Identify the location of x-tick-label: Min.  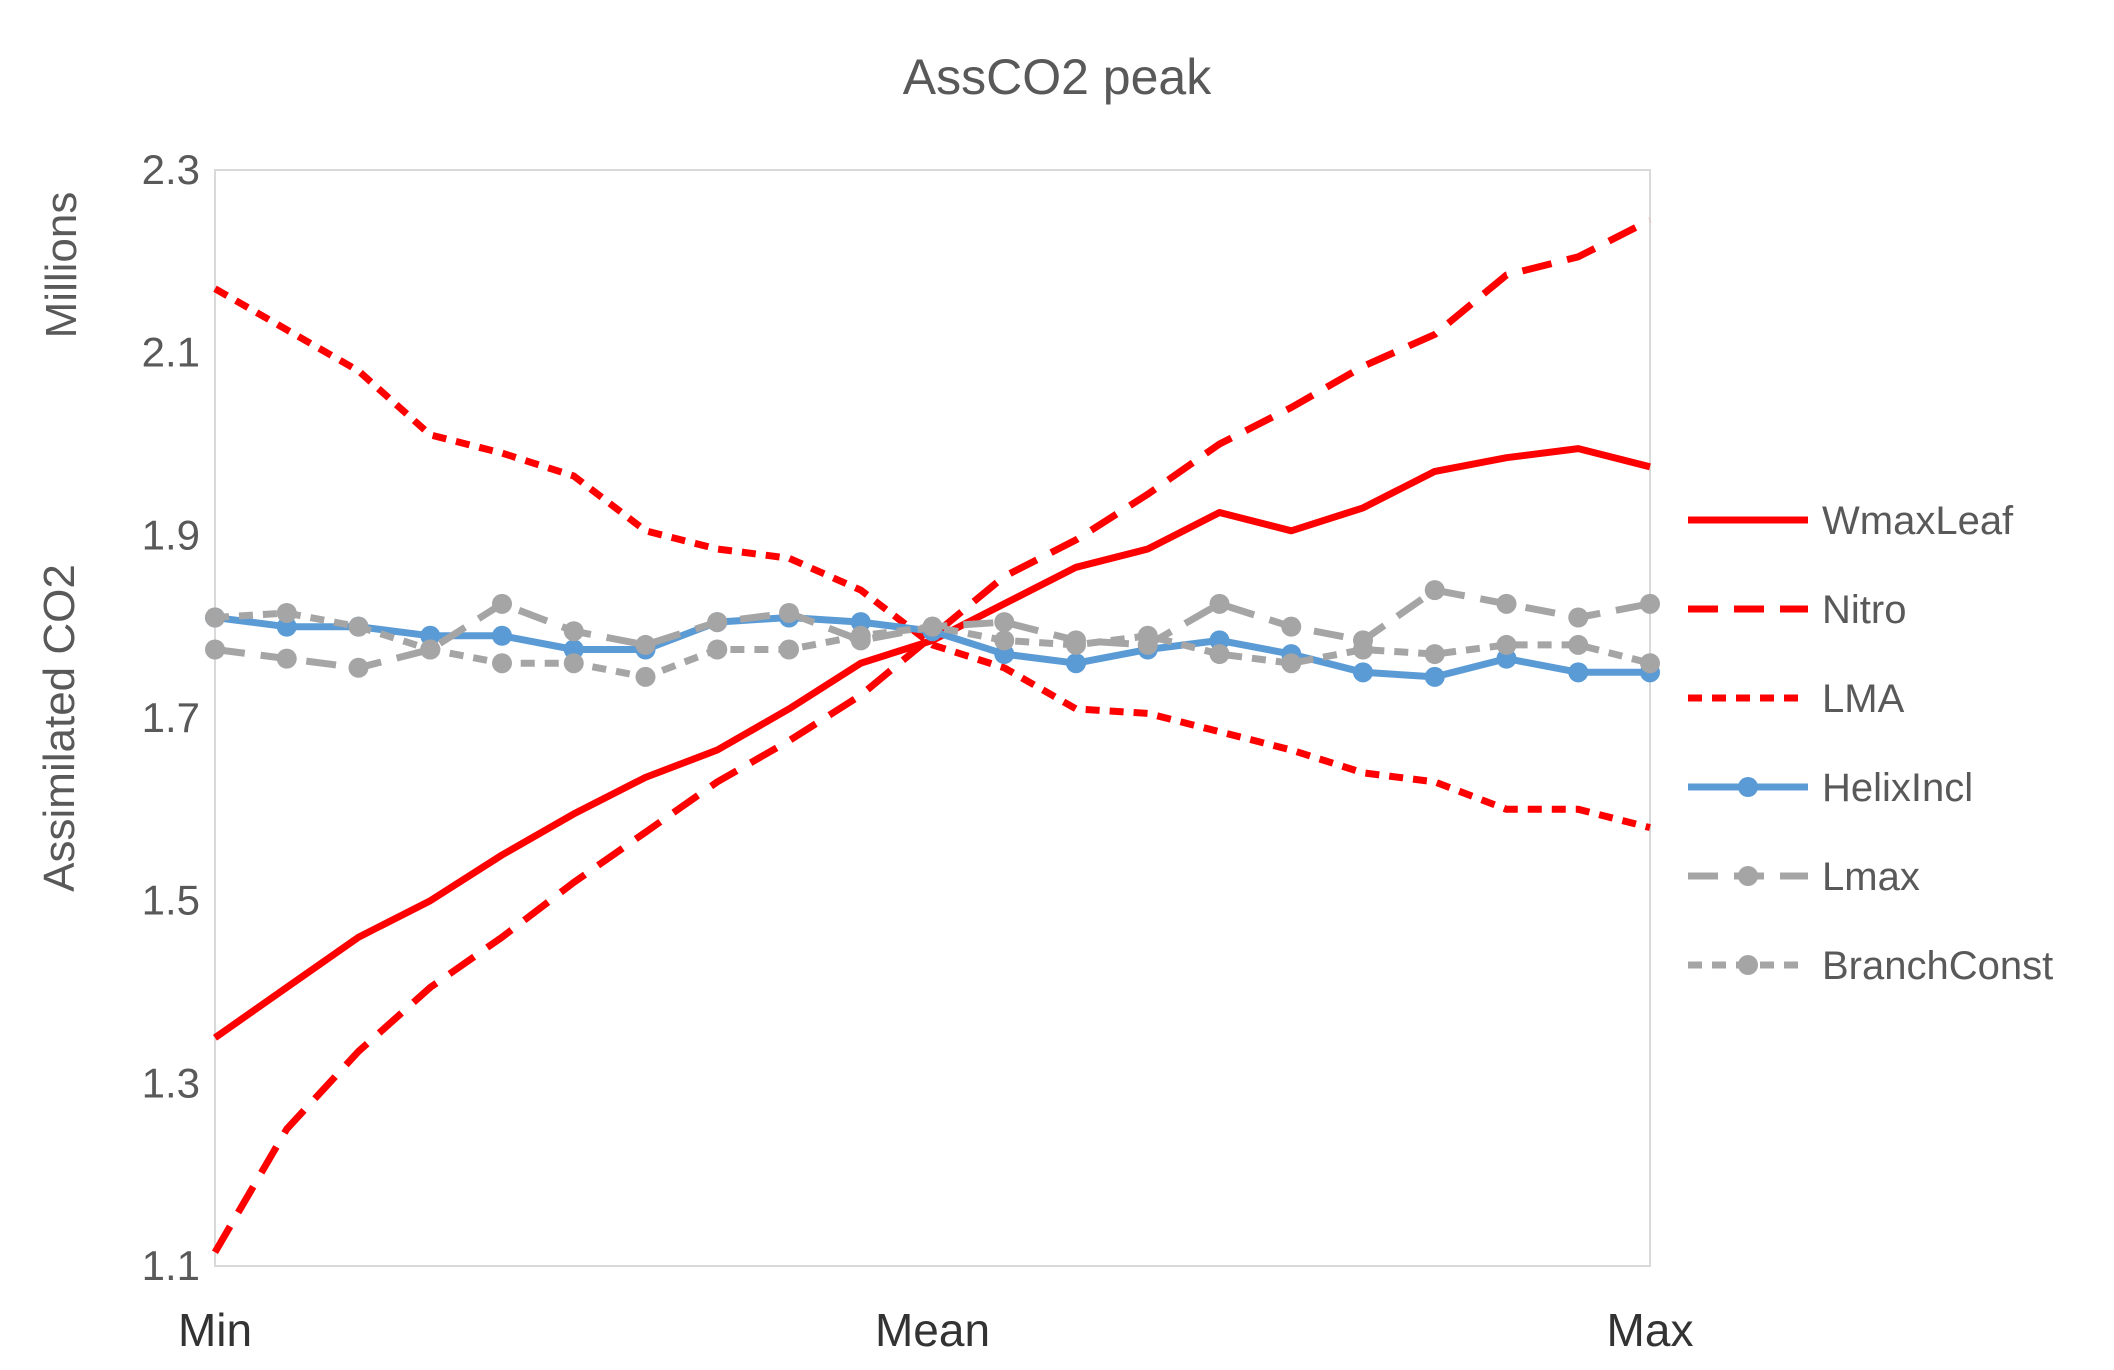
(215, 1330).